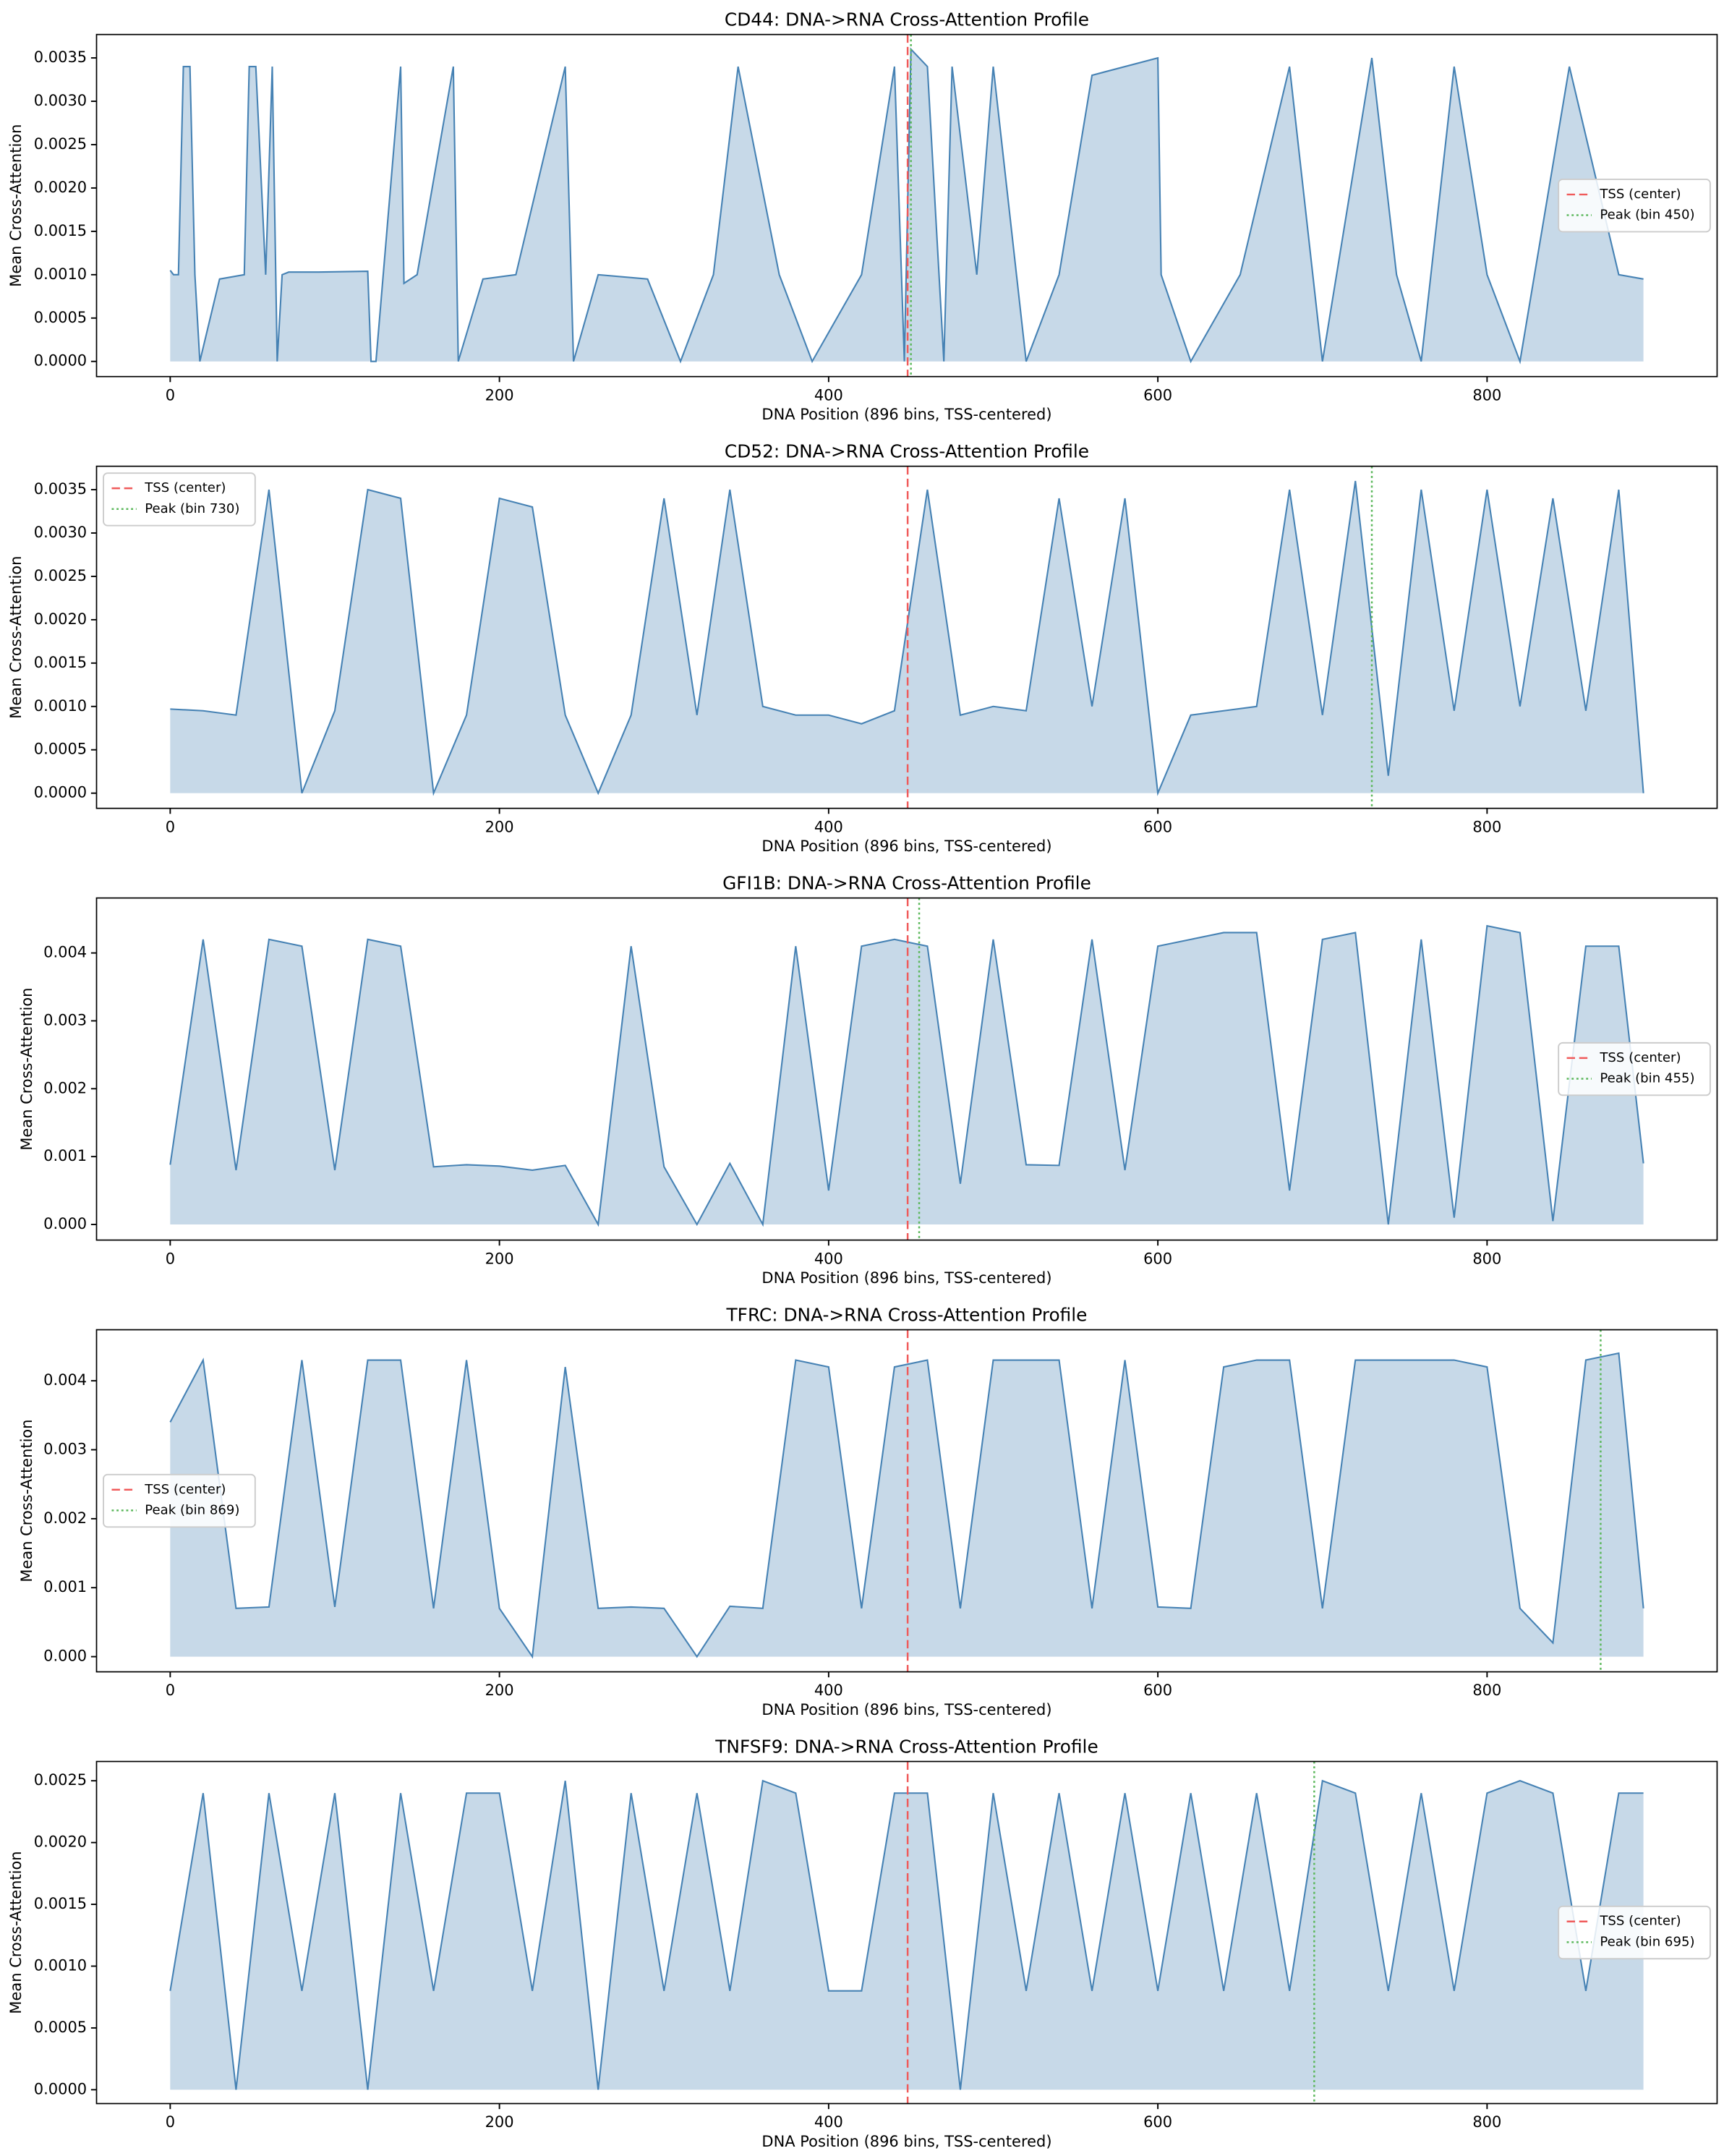 This screenshot has width=1724, height=2156. I want to click on legend: TSS (center) Peak (bin 730), so click(179, 499).